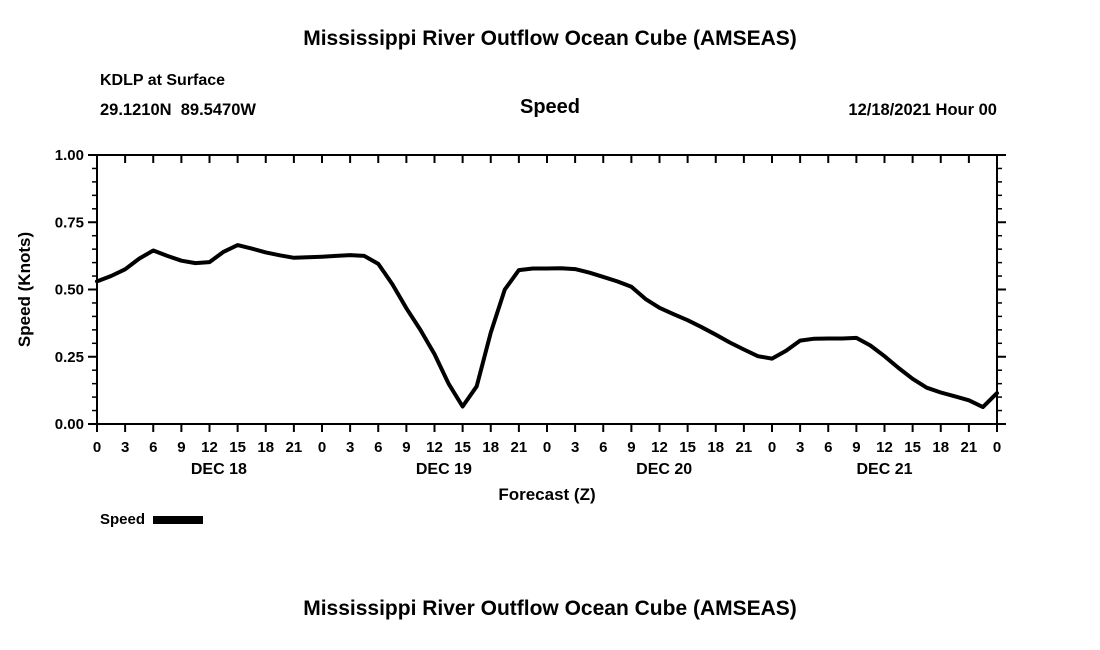  What do you see at coordinates (69, 357) in the screenshot?
I see `y-tick-label: 0.25` at bounding box center [69, 357].